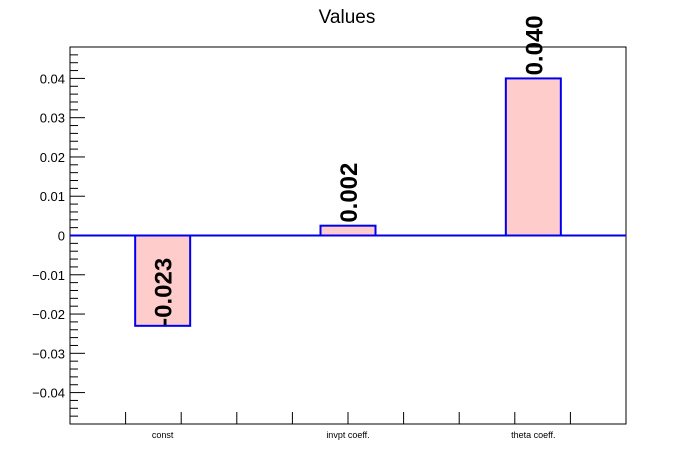 The width and height of the screenshot is (696, 472). Describe the element at coordinates (164, 292) in the screenshot. I see `bar-value-label: -0.023` at that location.